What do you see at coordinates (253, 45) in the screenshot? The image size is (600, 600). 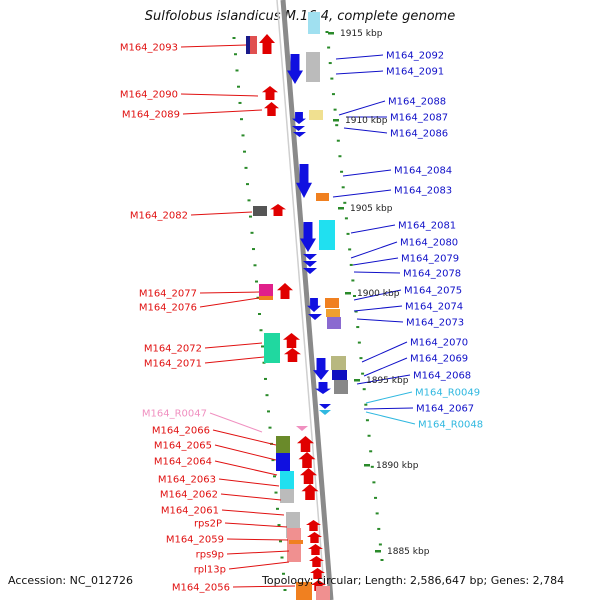 I see `feature-block-salmon` at bounding box center [253, 45].